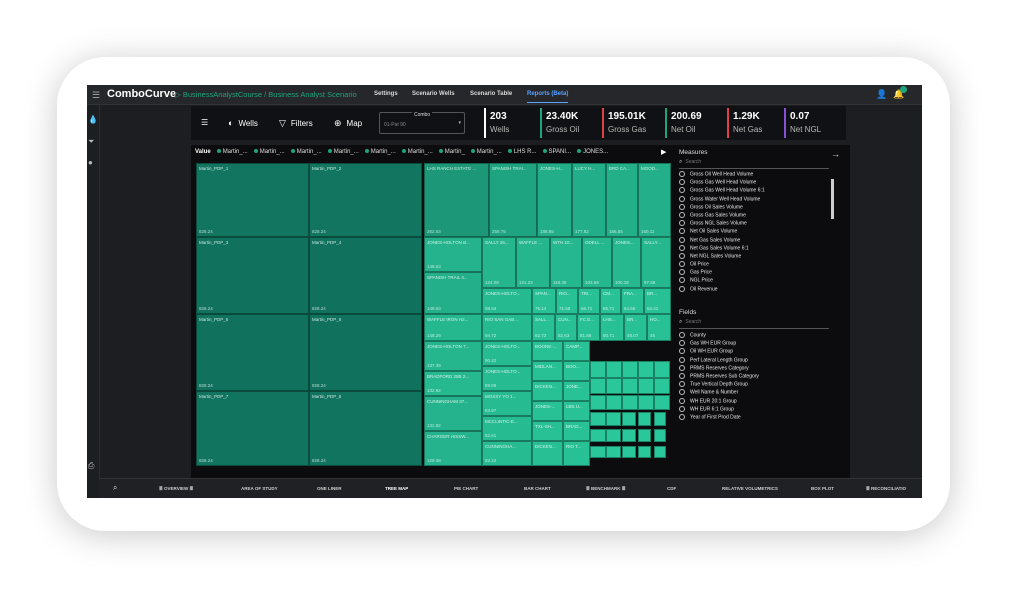  What do you see at coordinates (544, 301) in the screenshot?
I see `treemap-cell: SPAN... 76.14` at bounding box center [544, 301].